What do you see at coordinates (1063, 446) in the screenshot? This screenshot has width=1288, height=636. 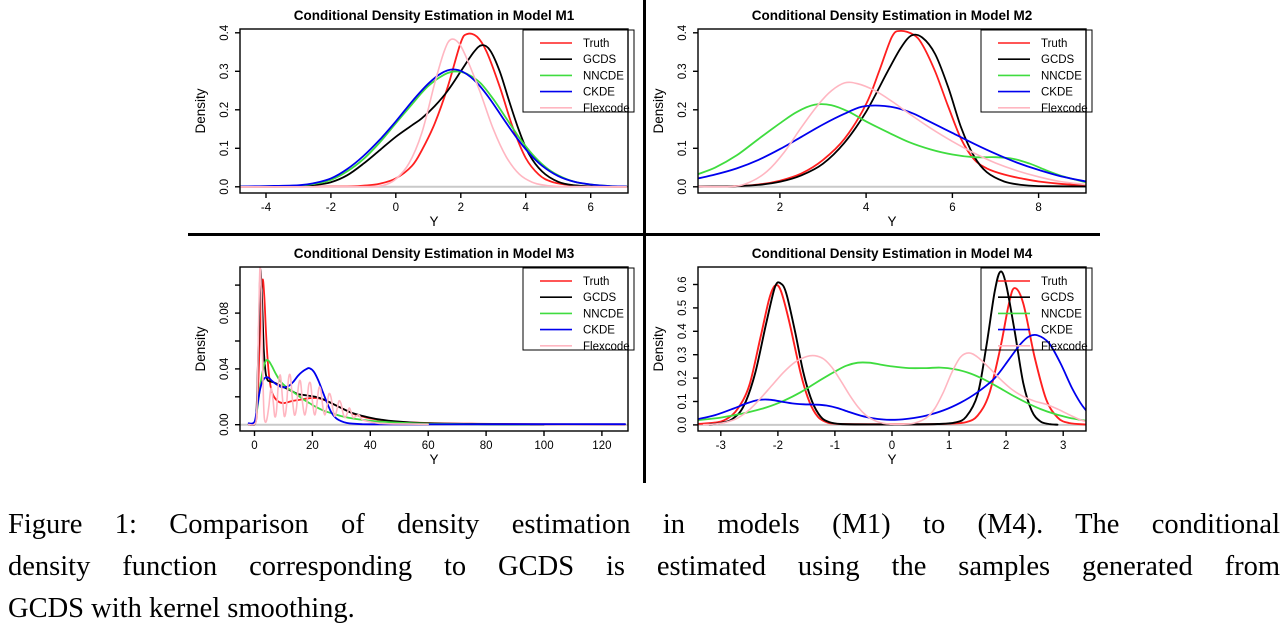 I see `x-tick-label: 3` at bounding box center [1063, 446].